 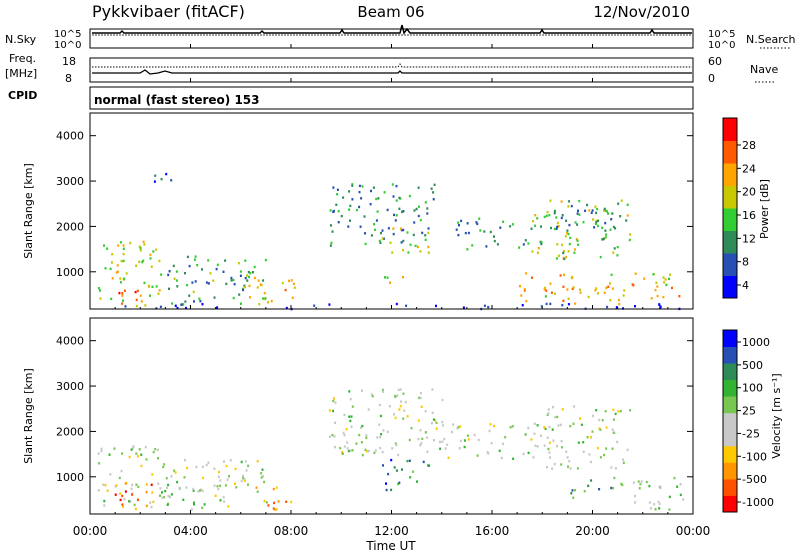 I want to click on colorbar-tick-label: 20, so click(x=749, y=192).